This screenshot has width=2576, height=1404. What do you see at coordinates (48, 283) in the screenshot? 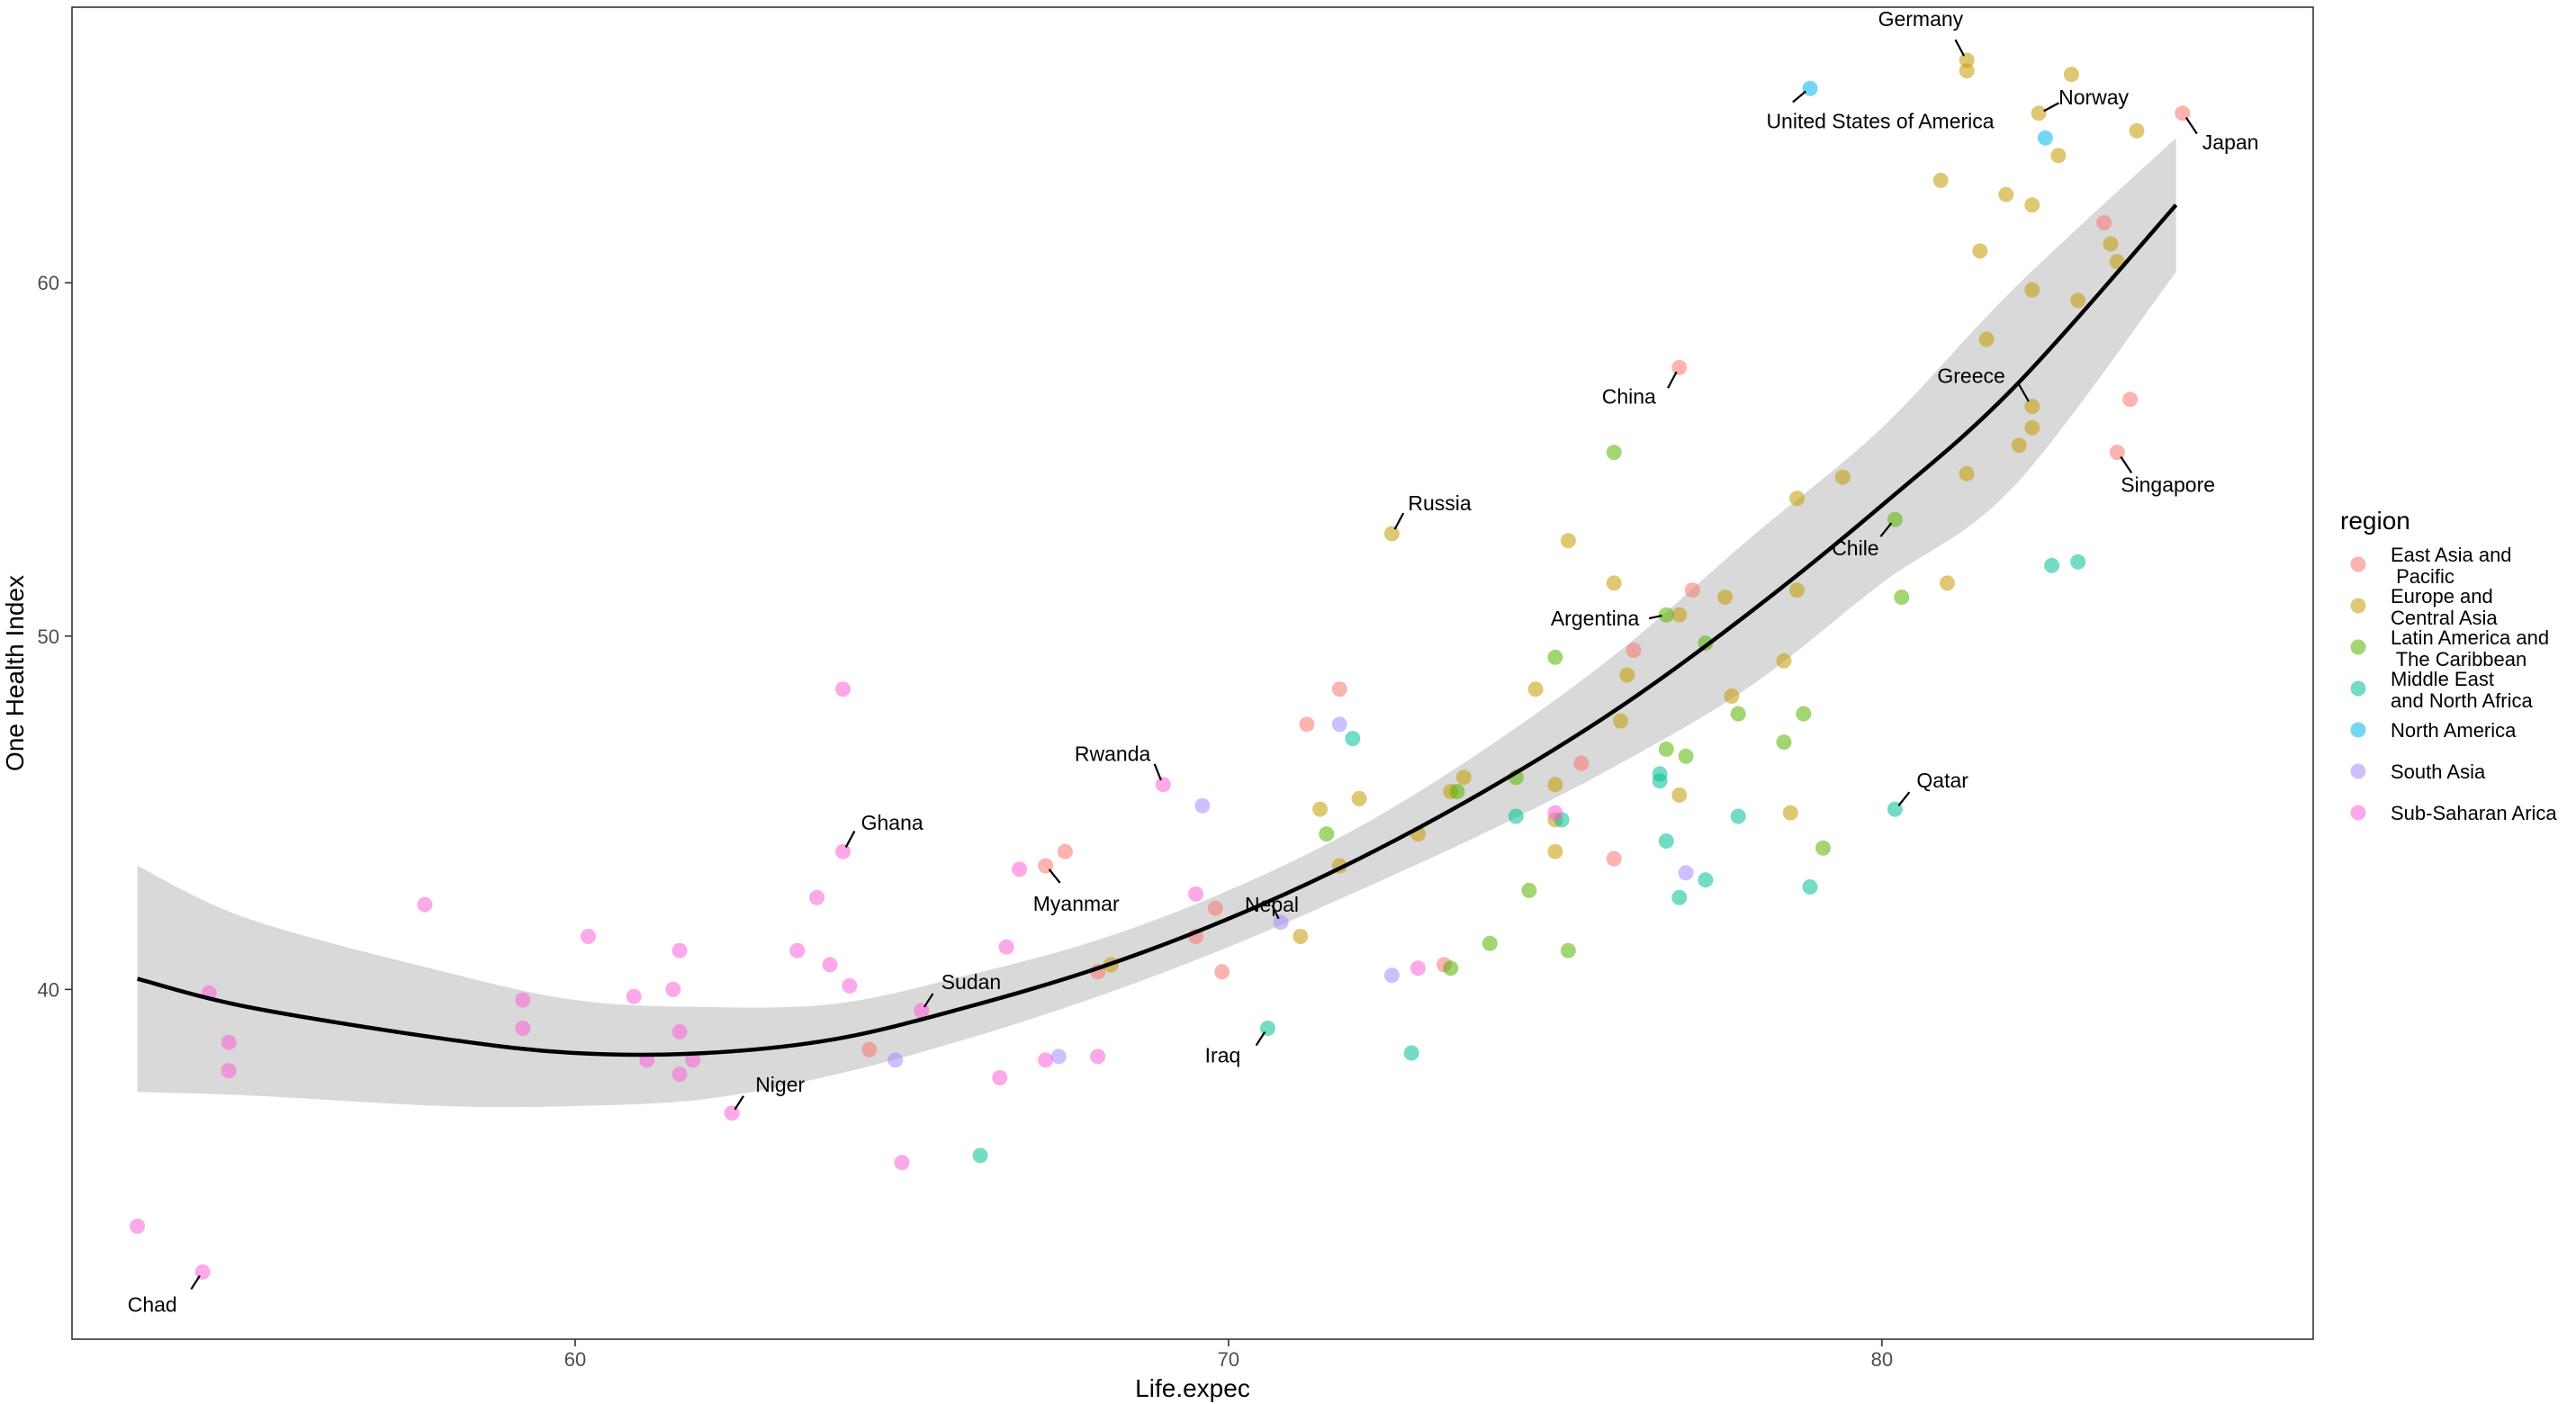
I see `y-tick-label: 60` at bounding box center [48, 283].